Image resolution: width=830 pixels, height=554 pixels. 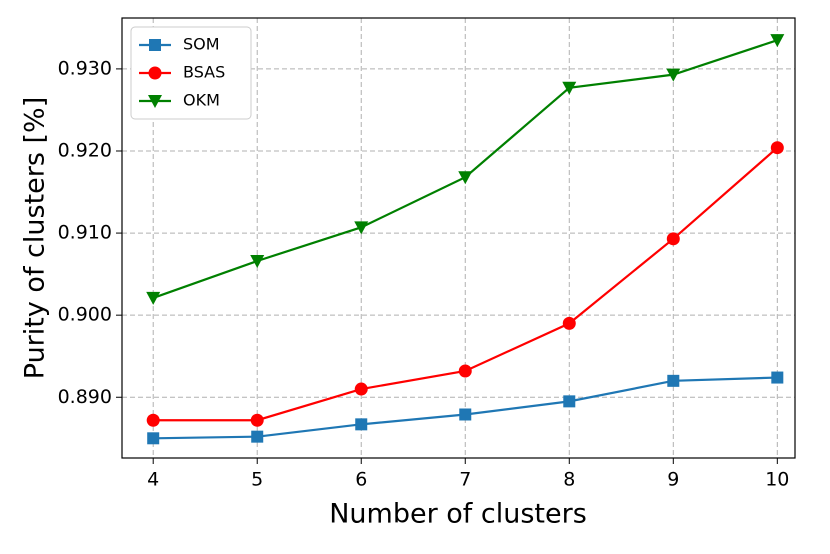 What do you see at coordinates (153, 480) in the screenshot?
I see `x-tick-label: 4` at bounding box center [153, 480].